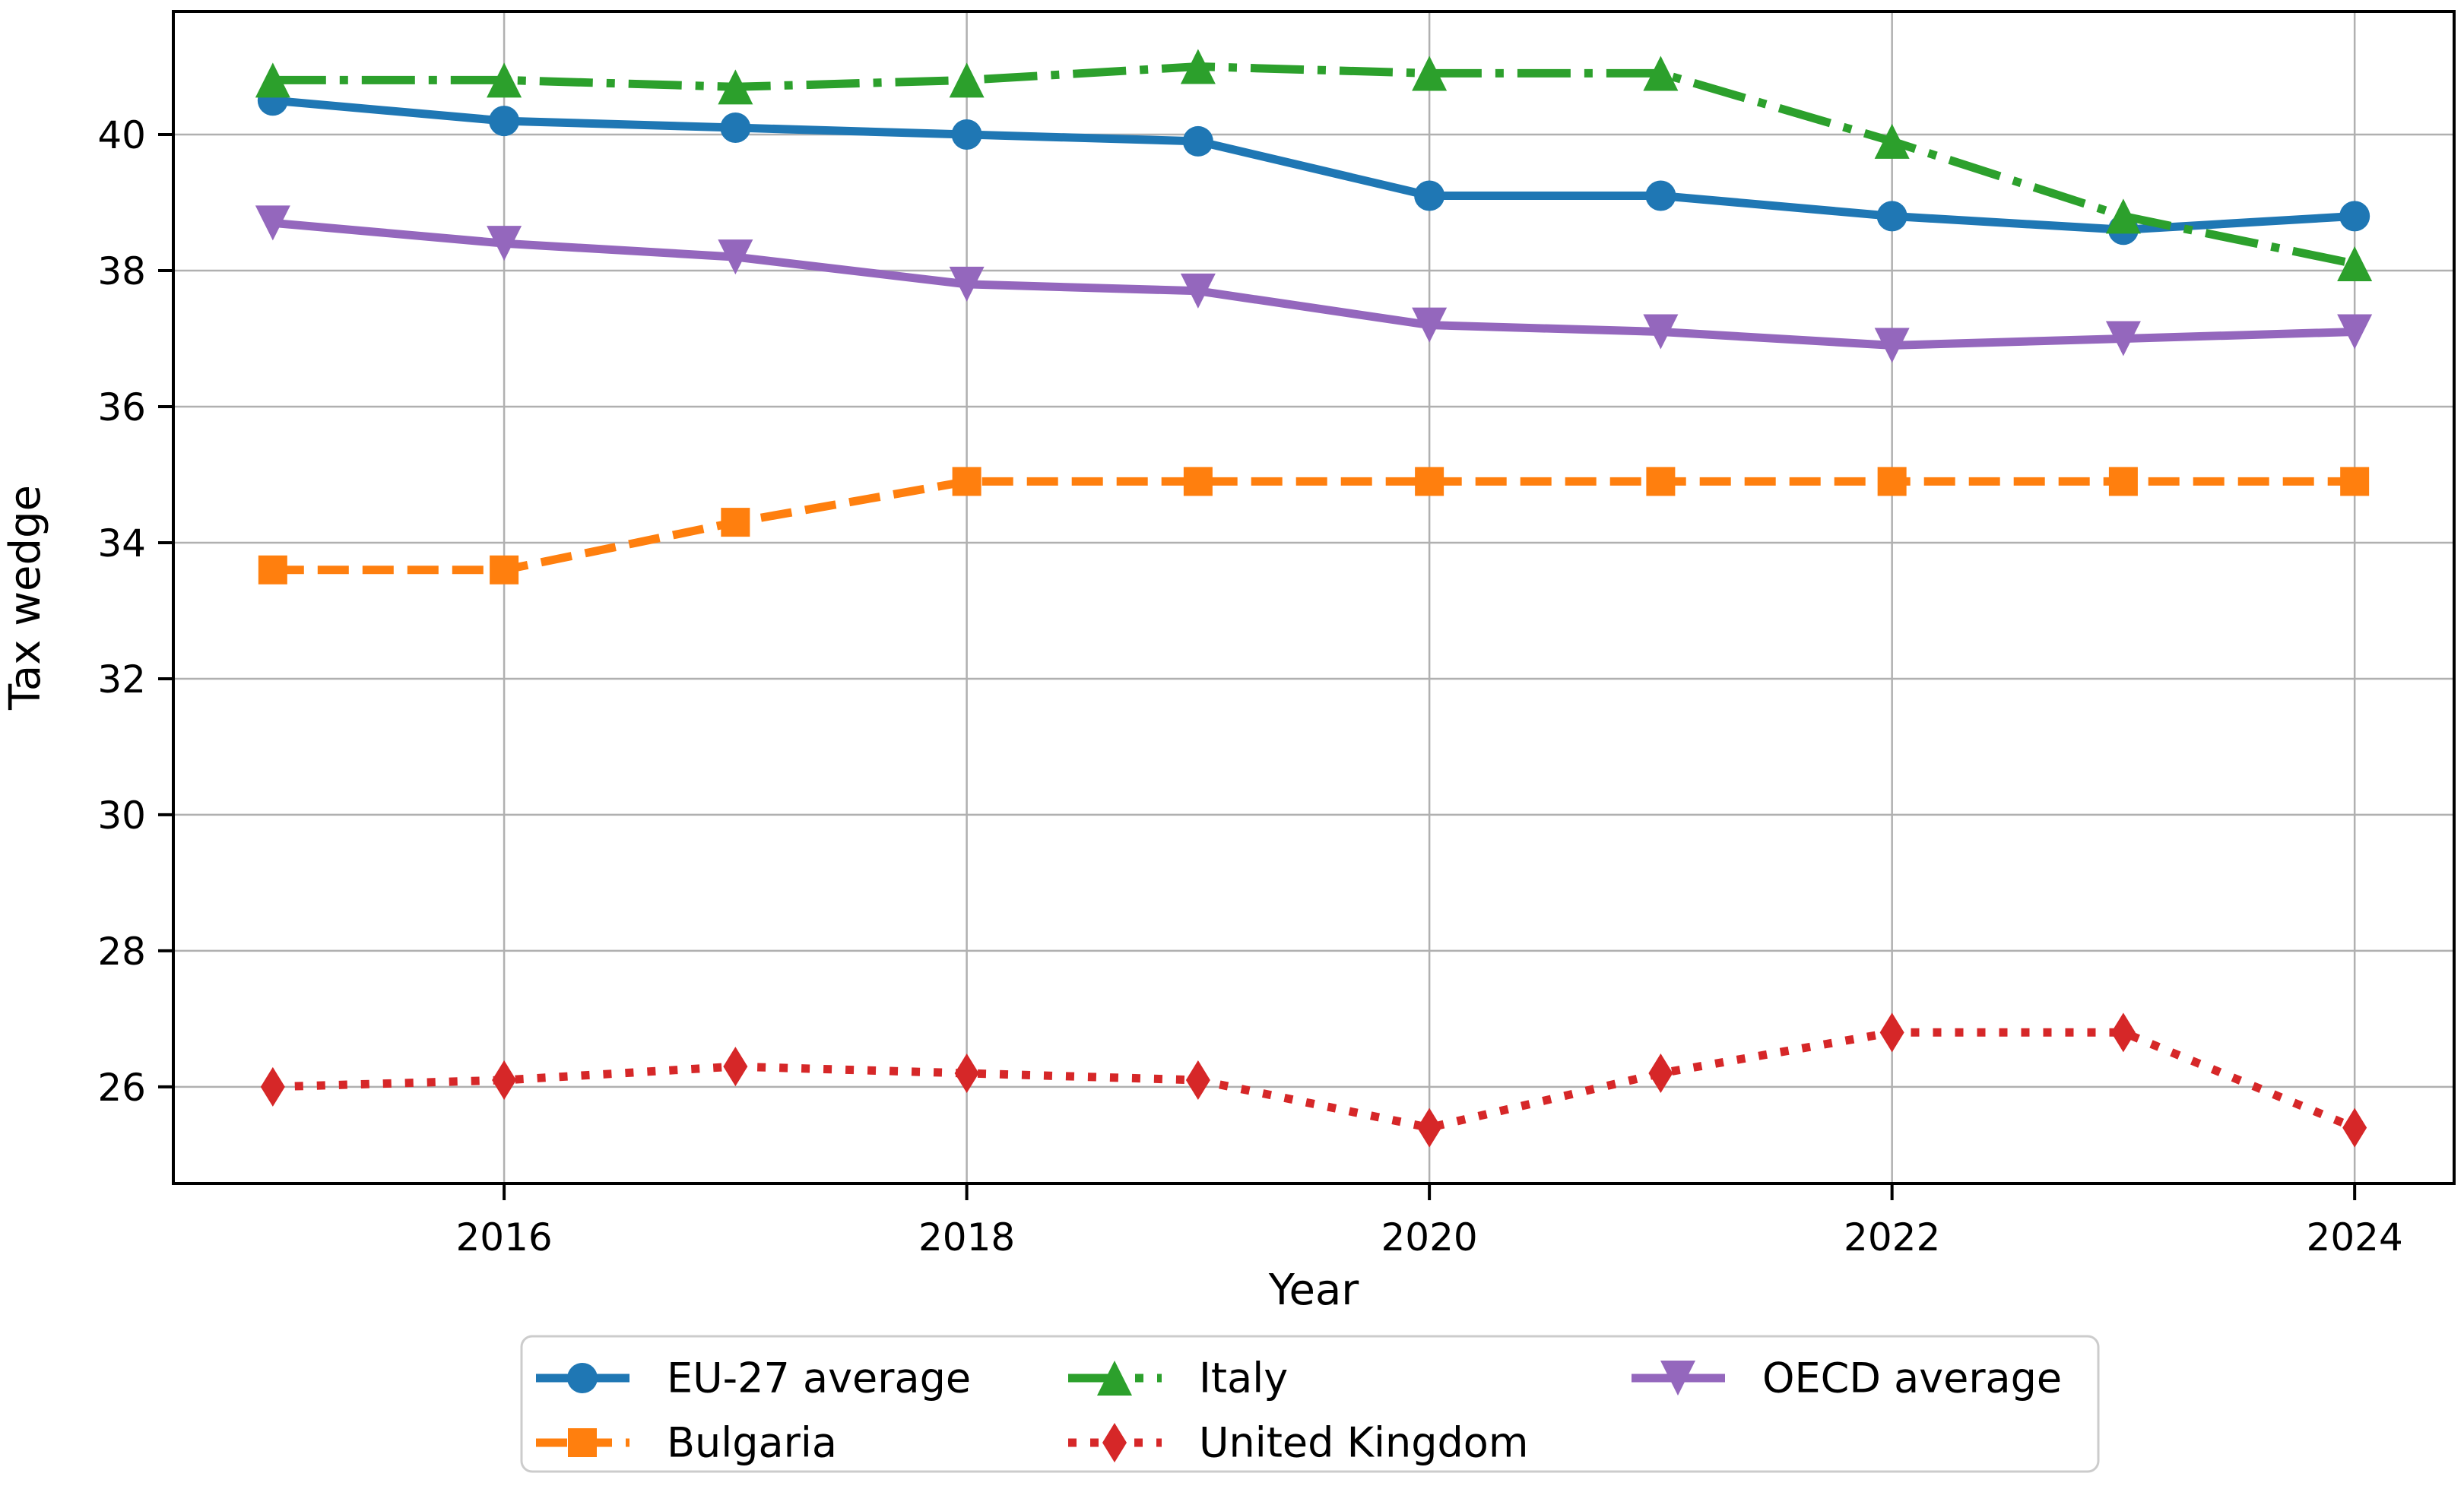 The height and width of the screenshot is (1505, 2464). I want to click on y-tick-label: 40, so click(122, 135).